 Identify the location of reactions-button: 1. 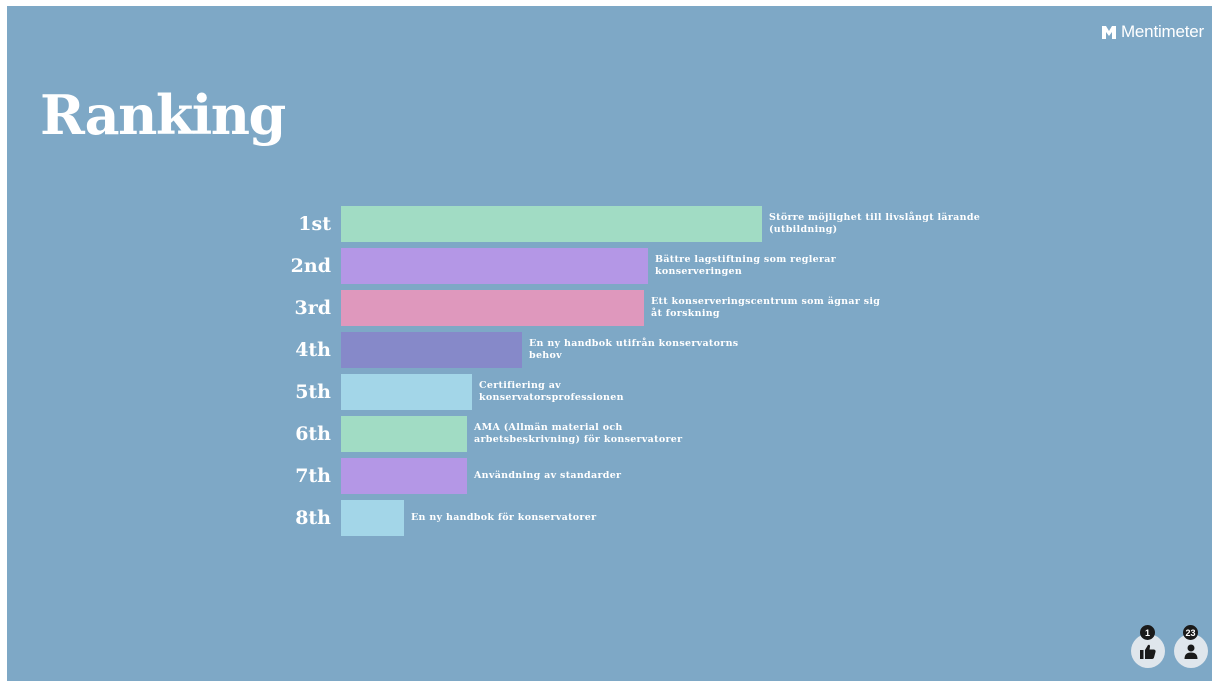
(1148, 646).